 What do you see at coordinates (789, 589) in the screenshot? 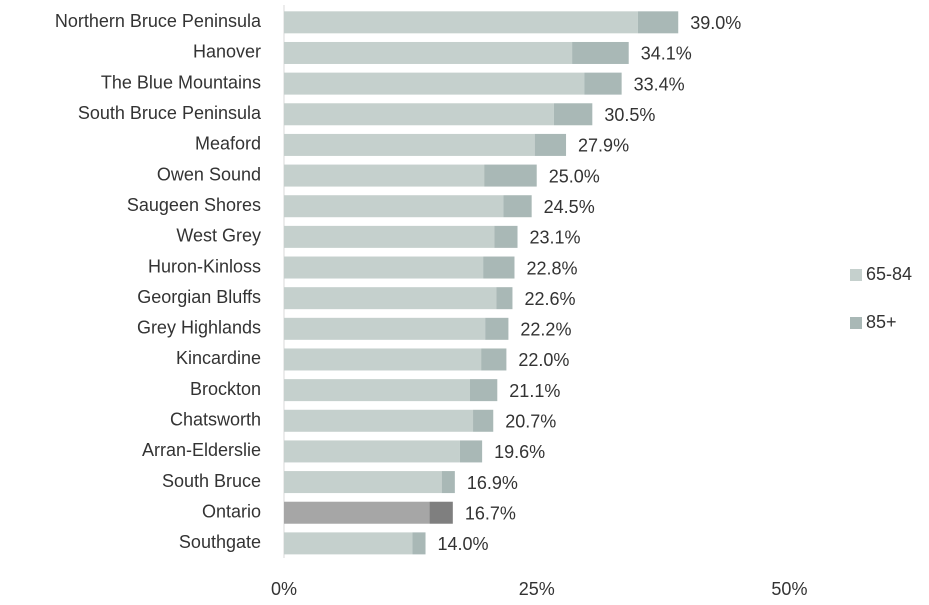
I see `x-tick-label: 50%` at bounding box center [789, 589].